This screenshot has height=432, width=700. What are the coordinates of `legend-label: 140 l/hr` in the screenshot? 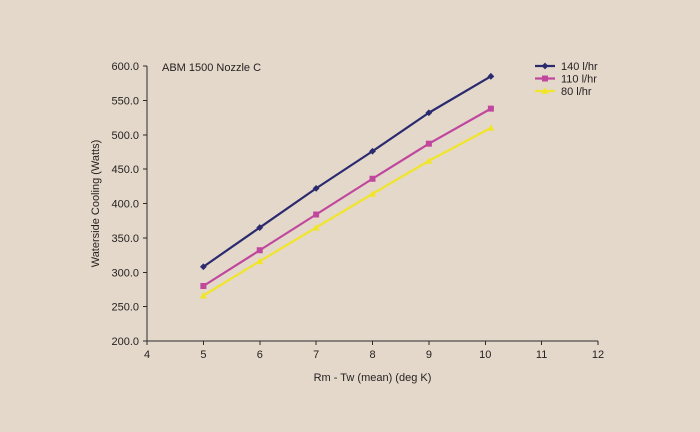 It's located at (579, 67).